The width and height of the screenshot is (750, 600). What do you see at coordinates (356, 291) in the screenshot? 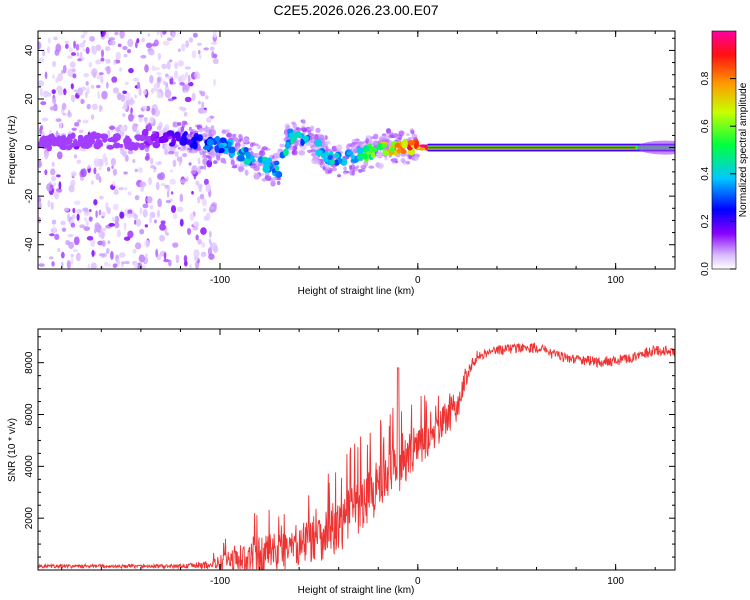
I see `spectrogram-x-axis-label: Height of straight line (km)` at bounding box center [356, 291].